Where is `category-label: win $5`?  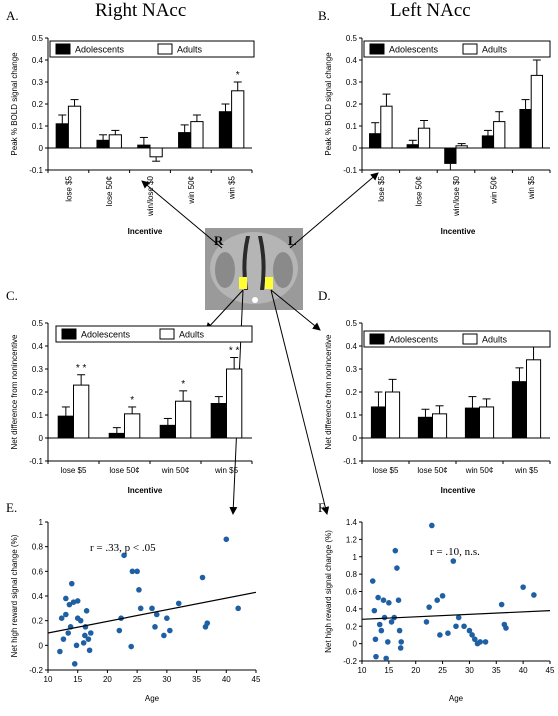 category-label: win $5 is located at coordinates (531, 187).